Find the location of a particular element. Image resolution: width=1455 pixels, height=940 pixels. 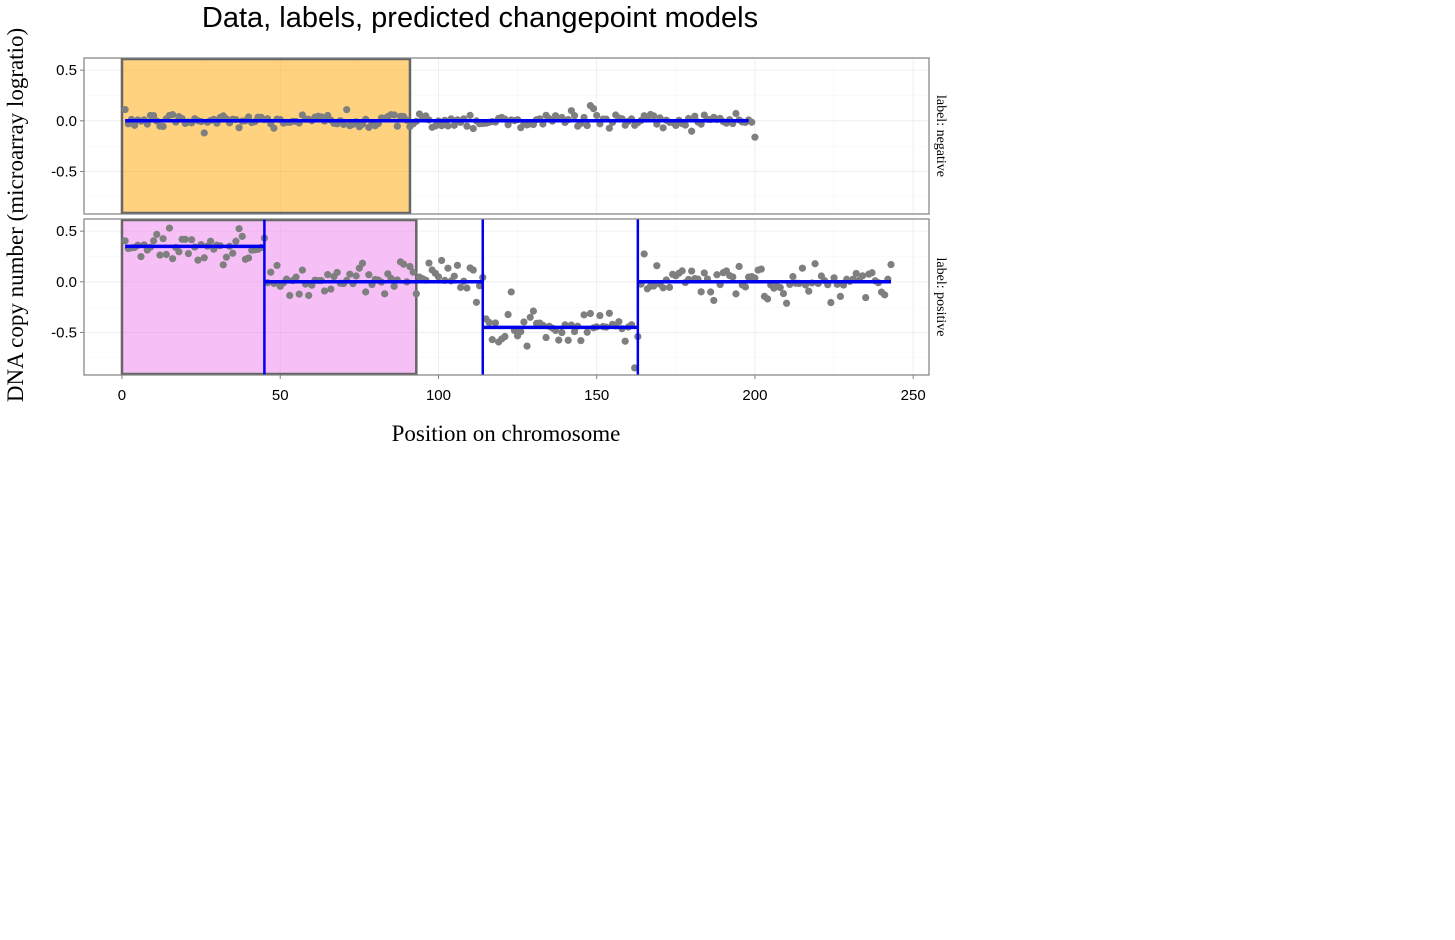

x-tick-label: 200 is located at coordinates (754, 395).